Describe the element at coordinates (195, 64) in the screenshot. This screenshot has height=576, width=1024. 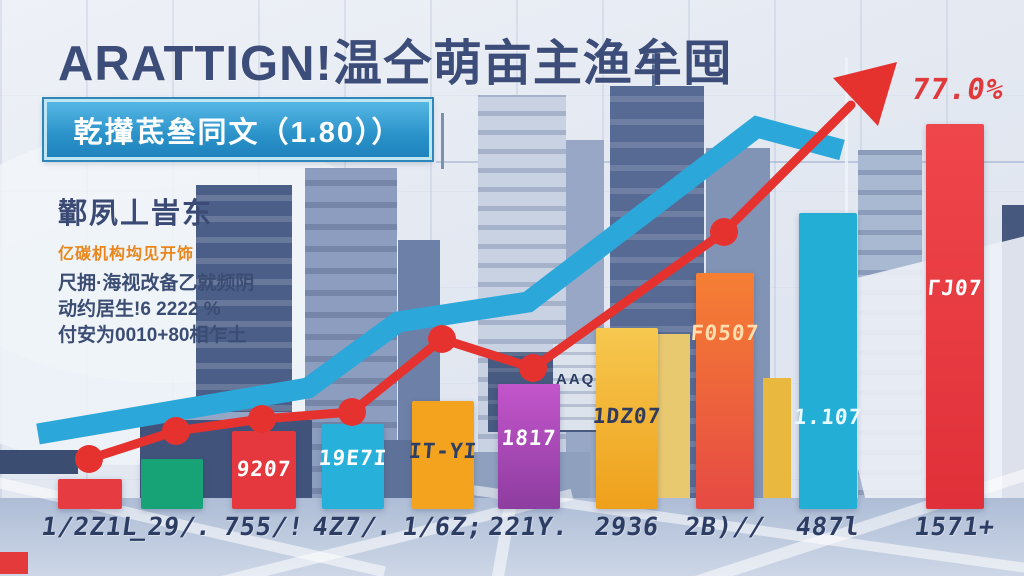
I see `page-title-latin: ARATTIGN!` at that location.